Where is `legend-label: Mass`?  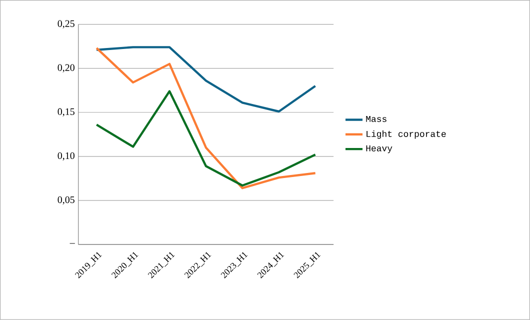
legend-label: Mass is located at coordinates (376, 119).